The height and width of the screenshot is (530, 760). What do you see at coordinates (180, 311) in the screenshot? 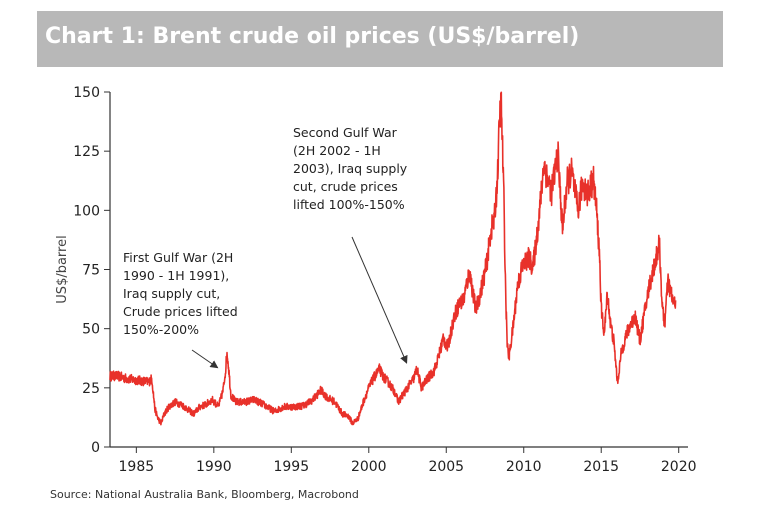
I see `annotation-text-line: Crude prices lifted` at bounding box center [180, 311].